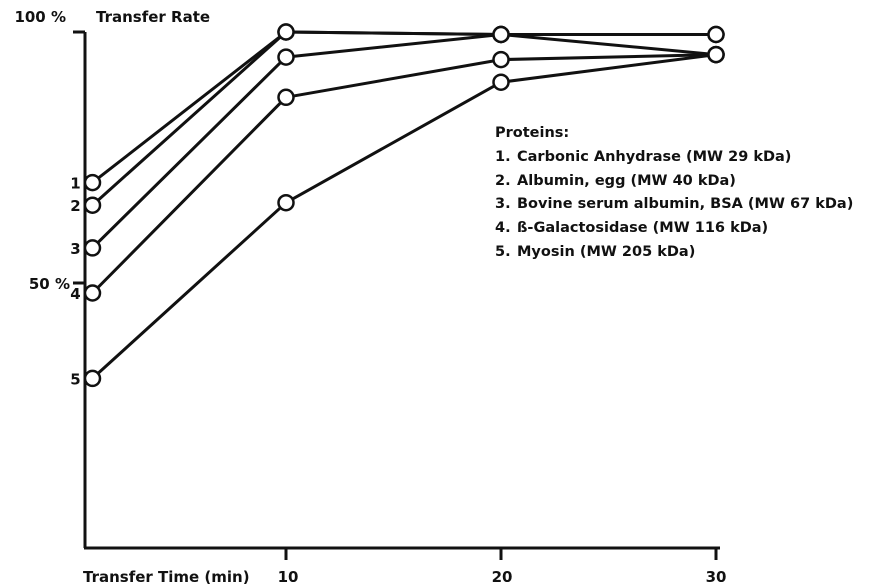 This screenshot has width=886, height=587. Describe the element at coordinates (49, 284) in the screenshot. I see `y-tick-label-50: 50 %` at that location.